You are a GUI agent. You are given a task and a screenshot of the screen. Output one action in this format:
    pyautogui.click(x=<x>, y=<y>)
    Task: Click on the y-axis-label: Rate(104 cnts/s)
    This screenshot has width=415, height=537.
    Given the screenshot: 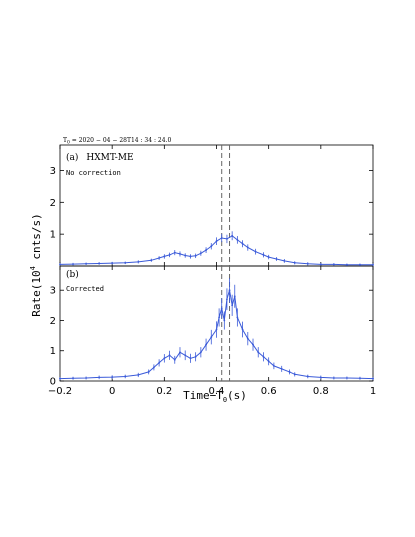 What is the action you would take?
    pyautogui.click(x=36, y=265)
    